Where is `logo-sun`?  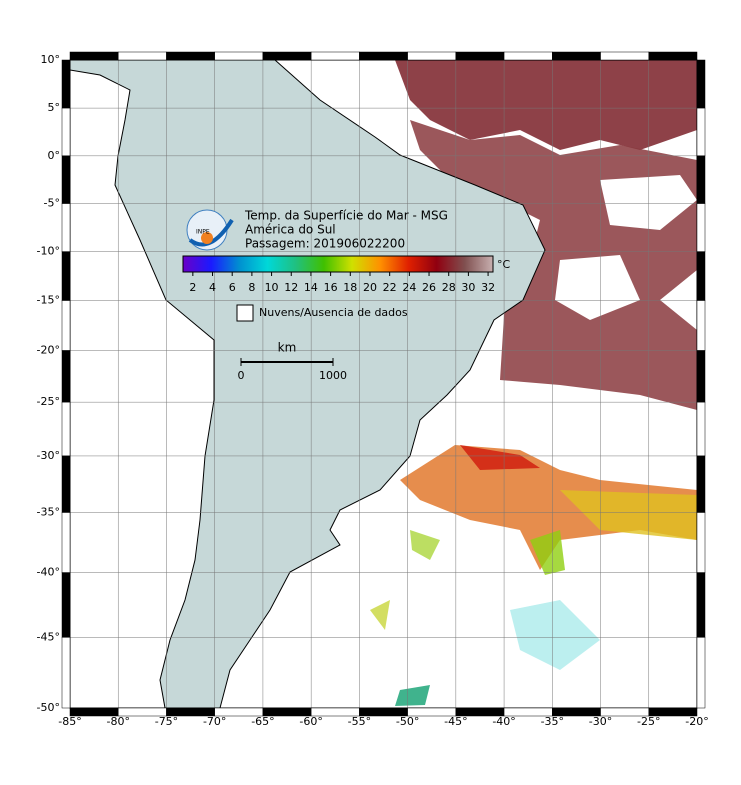
logo-sun is located at coordinates (207, 238).